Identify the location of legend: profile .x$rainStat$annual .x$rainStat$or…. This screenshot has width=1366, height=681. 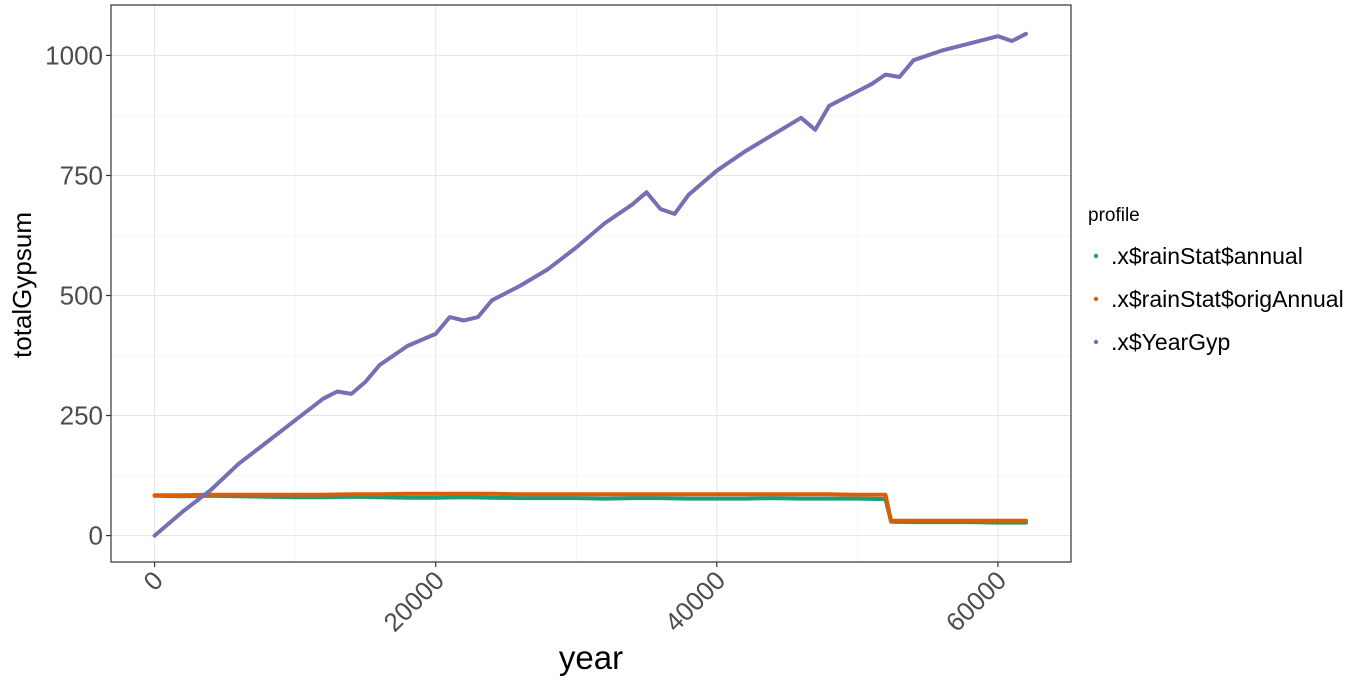
(1216, 280).